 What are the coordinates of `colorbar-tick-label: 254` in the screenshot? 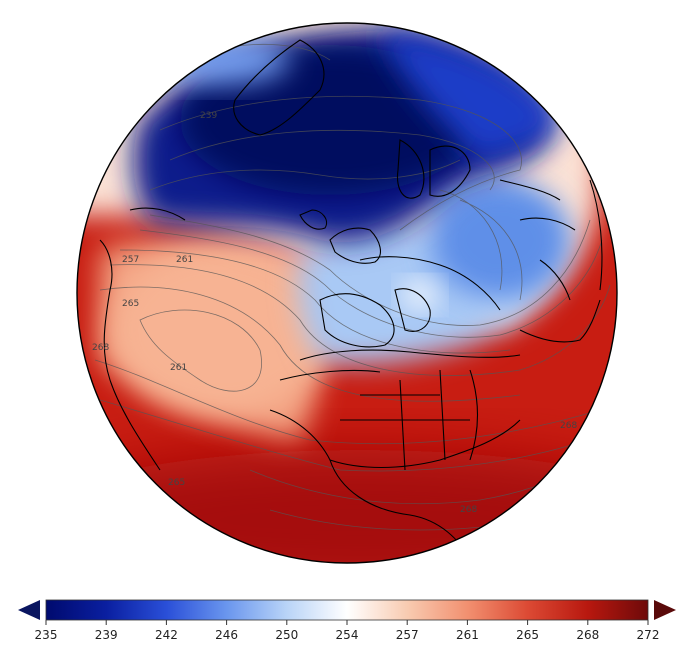 It's located at (347, 635).